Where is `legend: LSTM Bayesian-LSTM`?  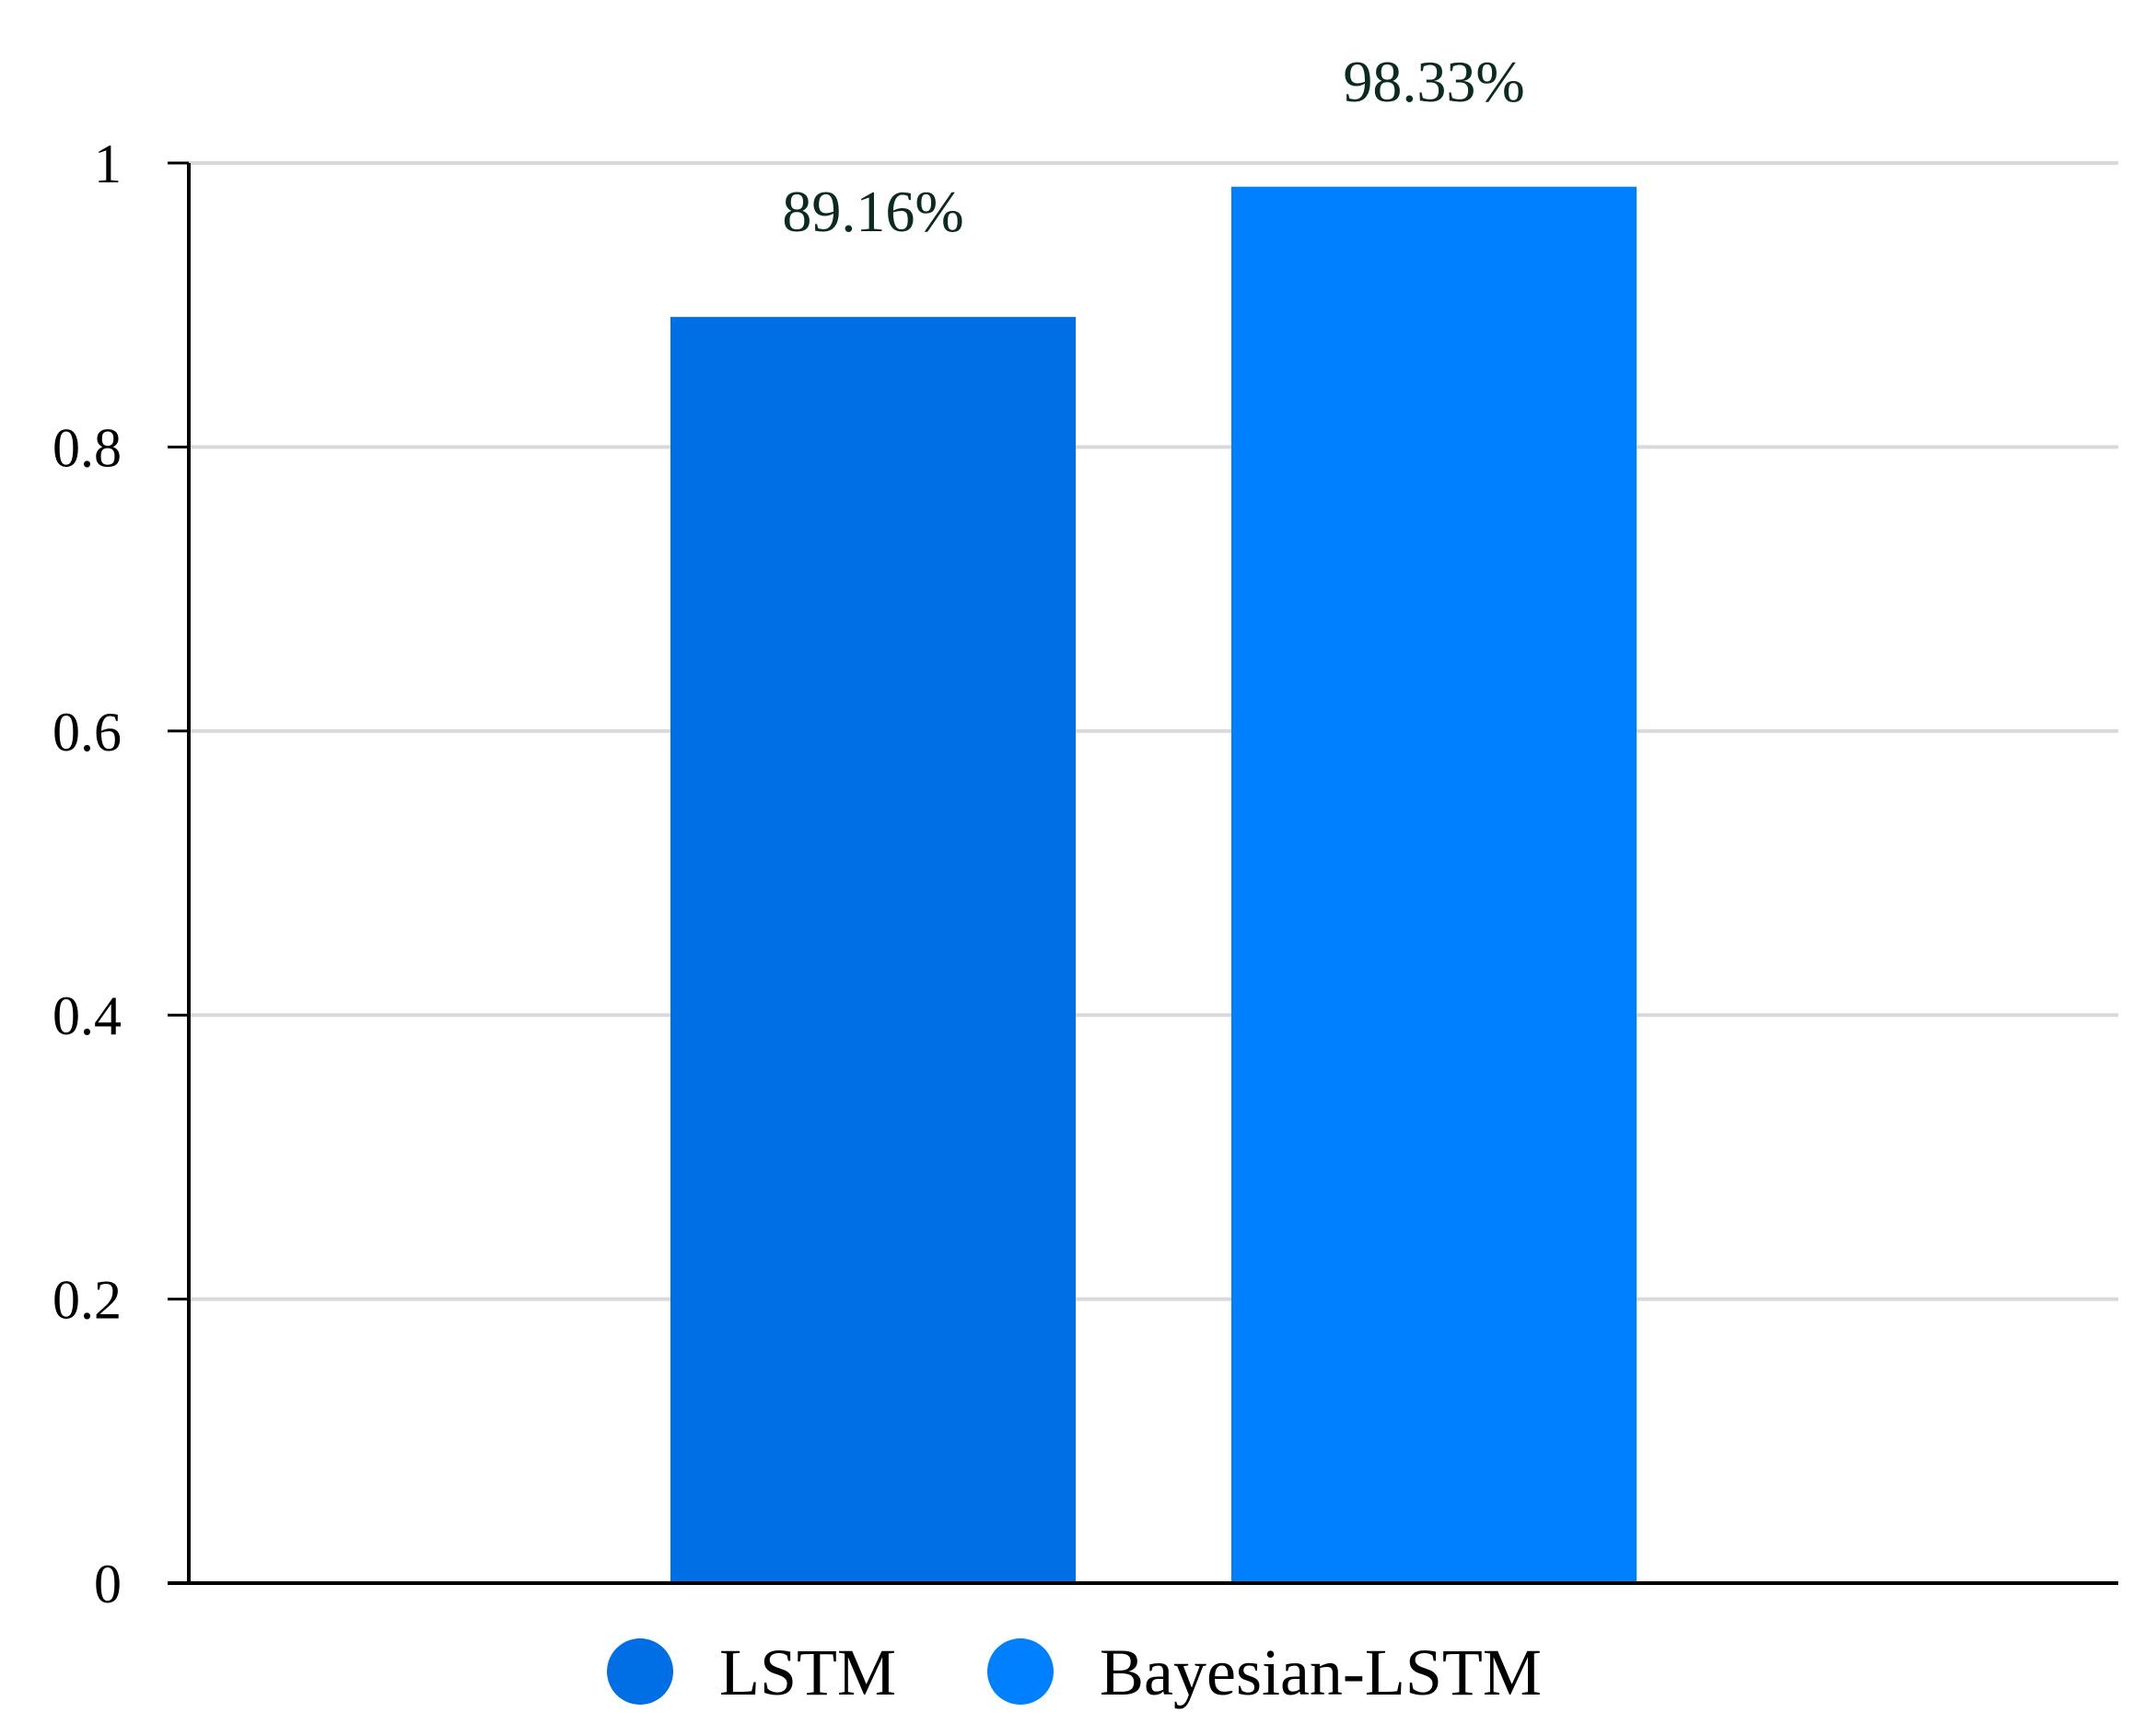
legend: LSTM Bayesian-LSTM is located at coordinates (1074, 1672).